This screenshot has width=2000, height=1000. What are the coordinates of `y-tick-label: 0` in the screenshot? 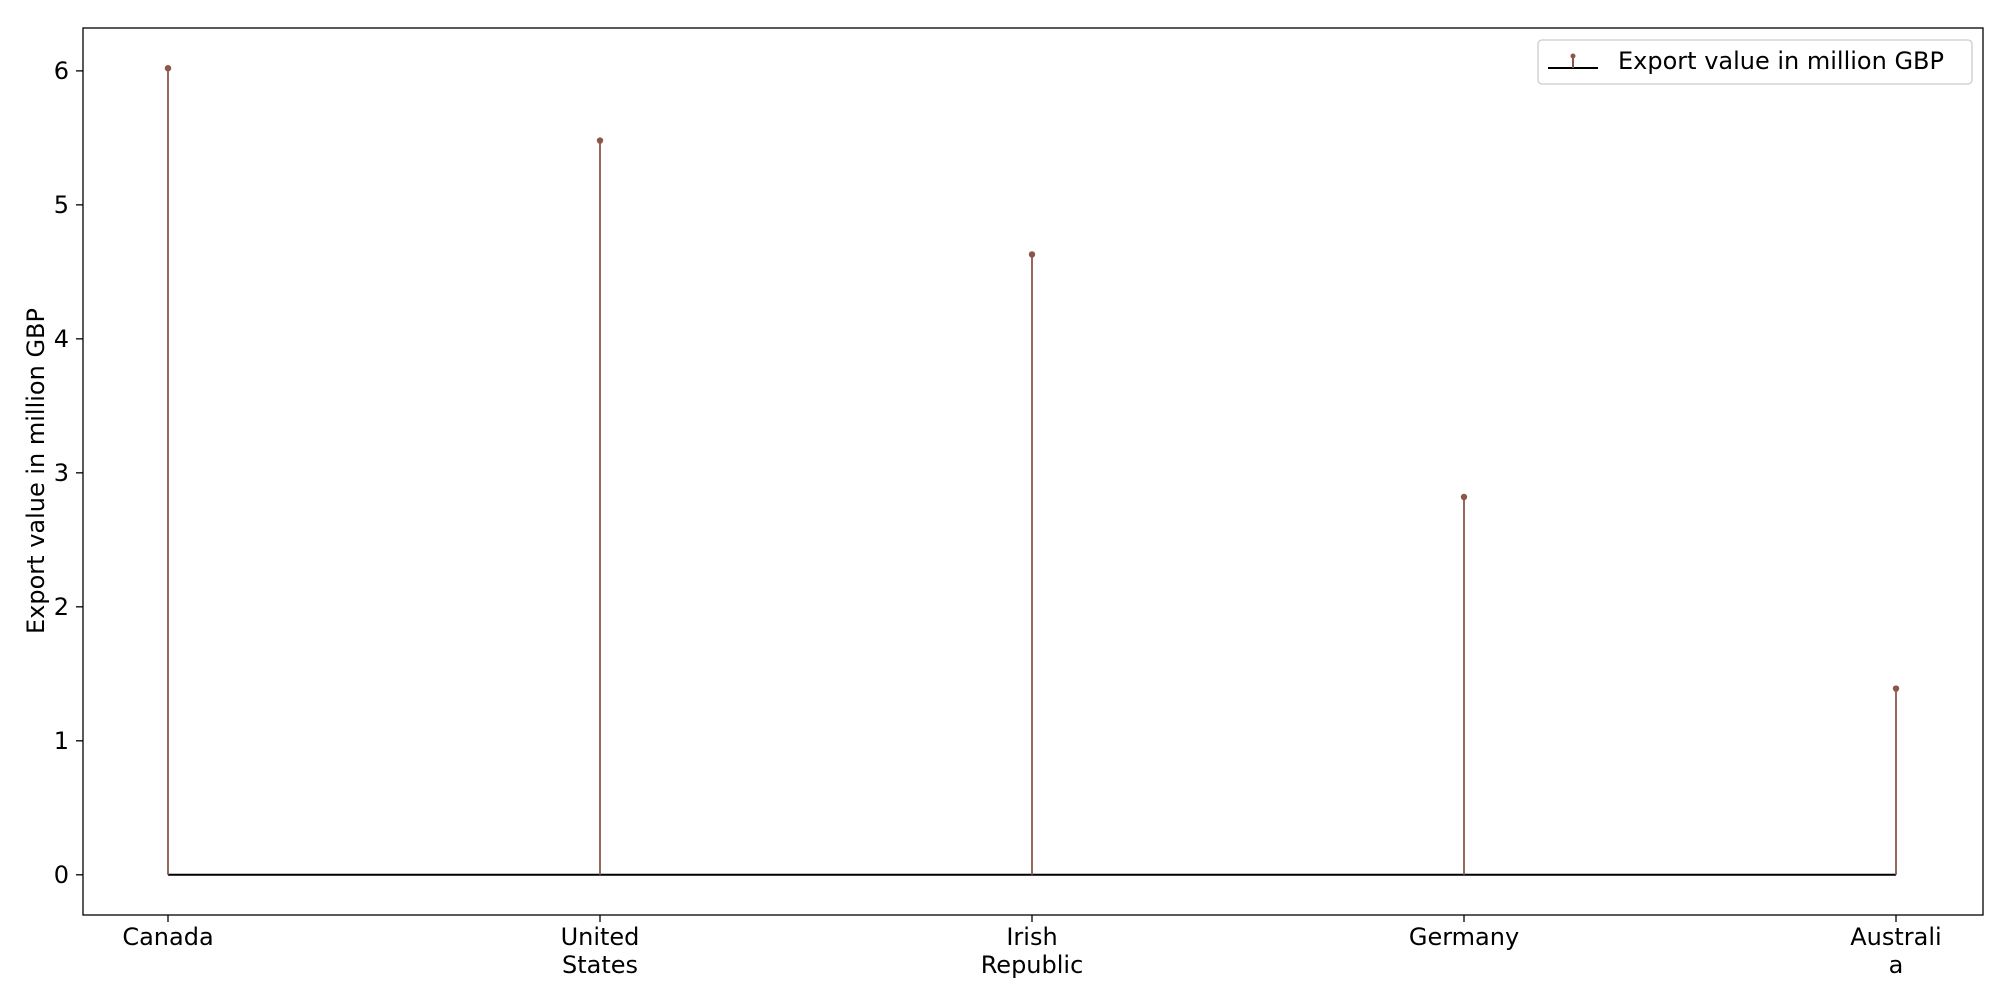 It's located at (61, 875).